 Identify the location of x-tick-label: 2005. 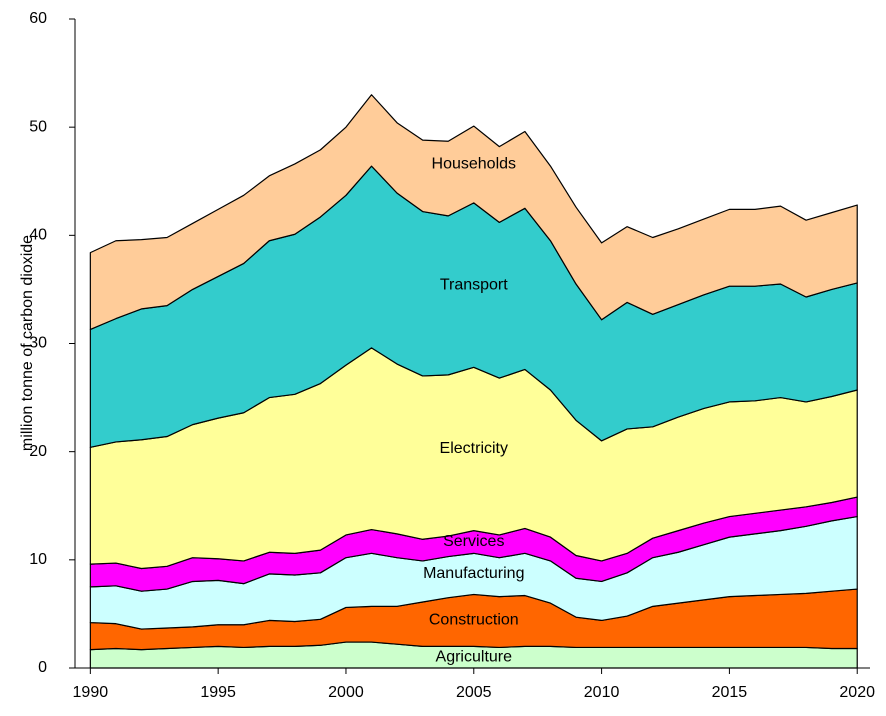
(474, 692).